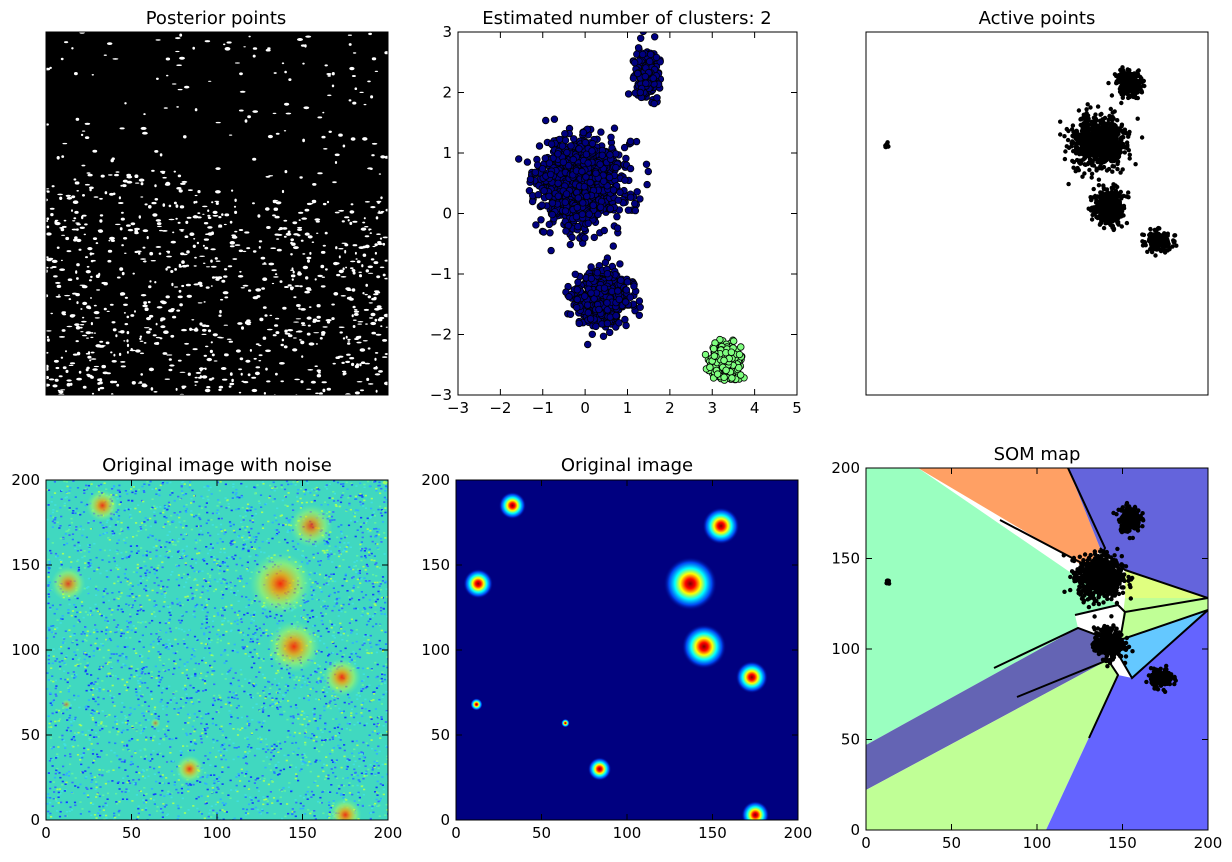  What do you see at coordinates (441, 395) in the screenshot?
I see `y-tick-label: −3` at bounding box center [441, 395].